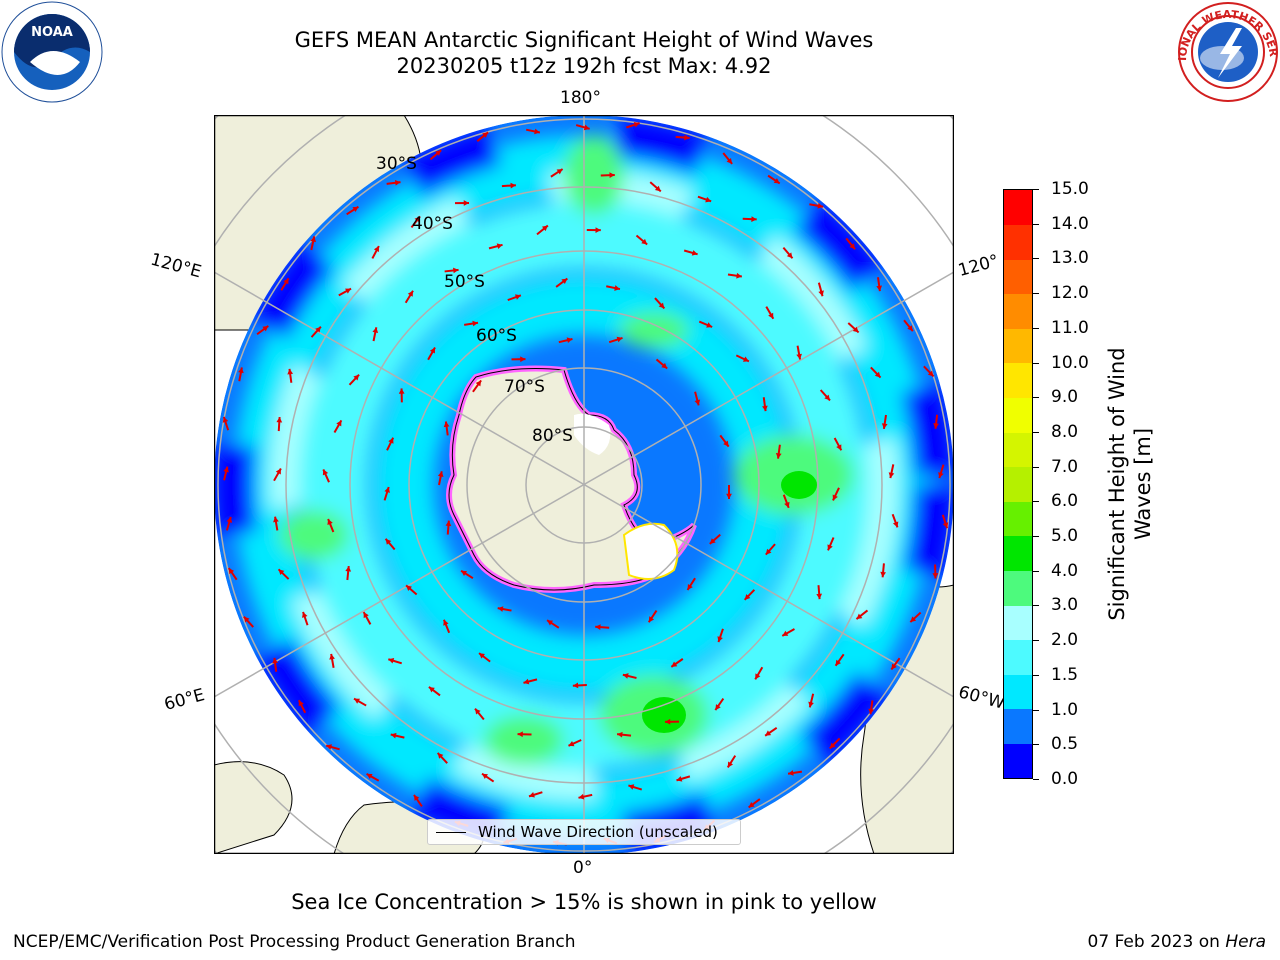 This screenshot has width=1280, height=960. Describe the element at coordinates (1065, 536) in the screenshot. I see `colorbar-tick-label: 5.0` at that location.